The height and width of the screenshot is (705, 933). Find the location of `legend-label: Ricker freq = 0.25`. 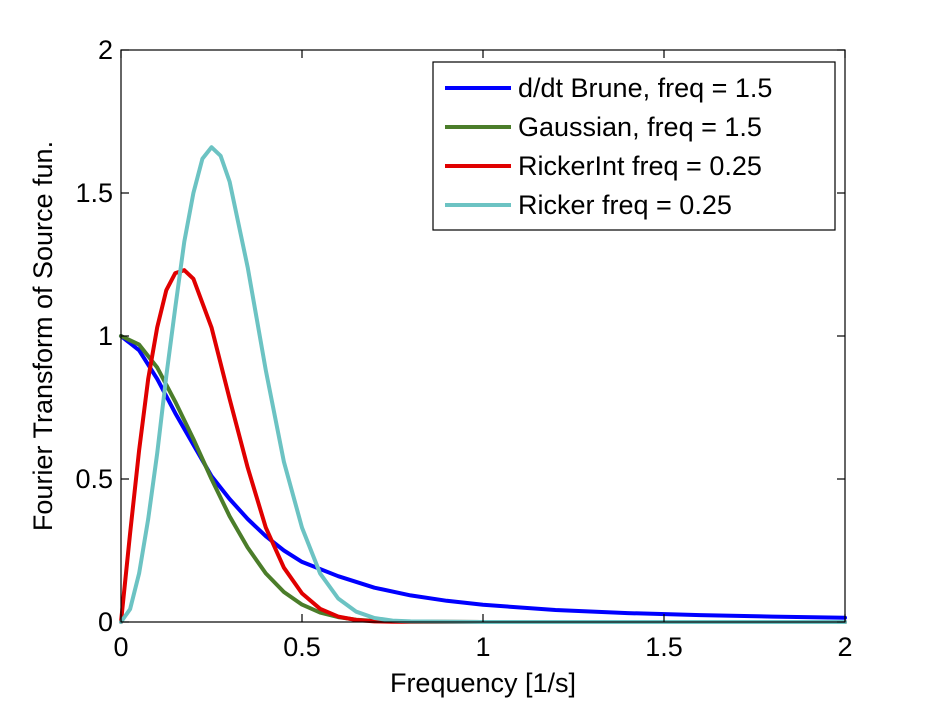

legend-label: Ricker freq = 0.25 is located at coordinates (625, 205).